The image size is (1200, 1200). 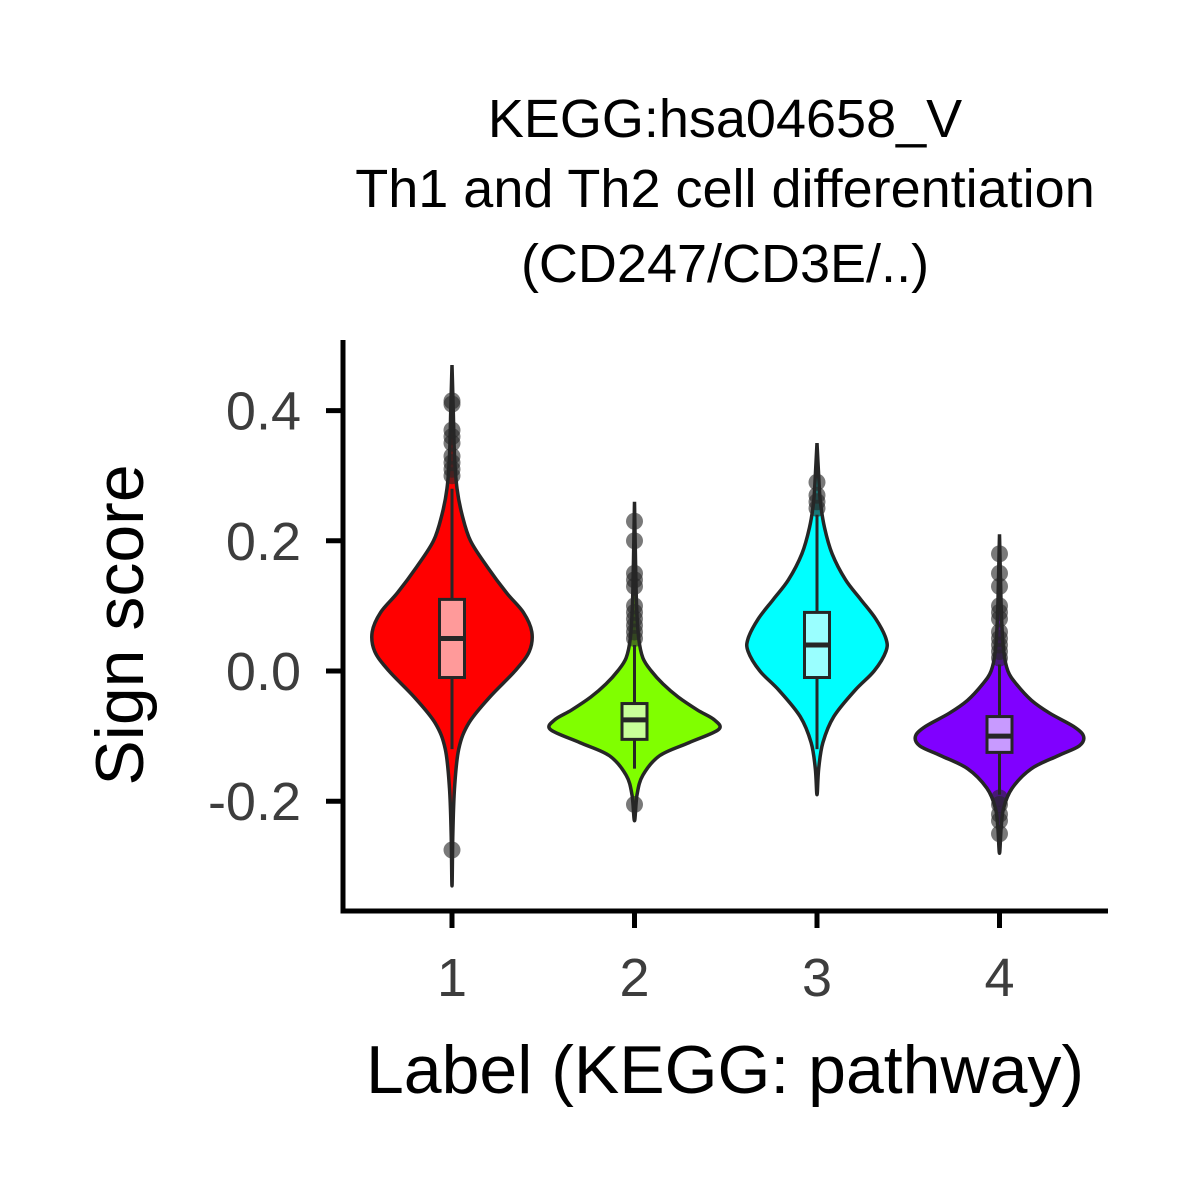 What do you see at coordinates (120, 624) in the screenshot?
I see `y-axis-title: Sign score` at bounding box center [120, 624].